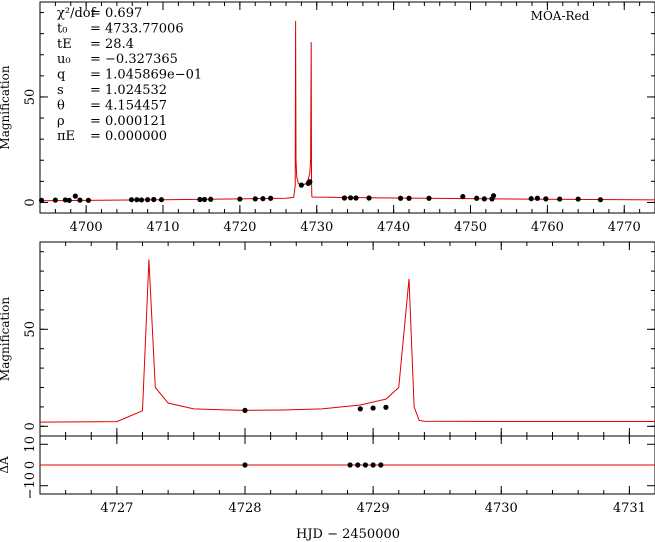 Image resolution: width=655 pixels, height=542 pixels. I want to click on fit-param-symbol: tE, so click(64, 44).